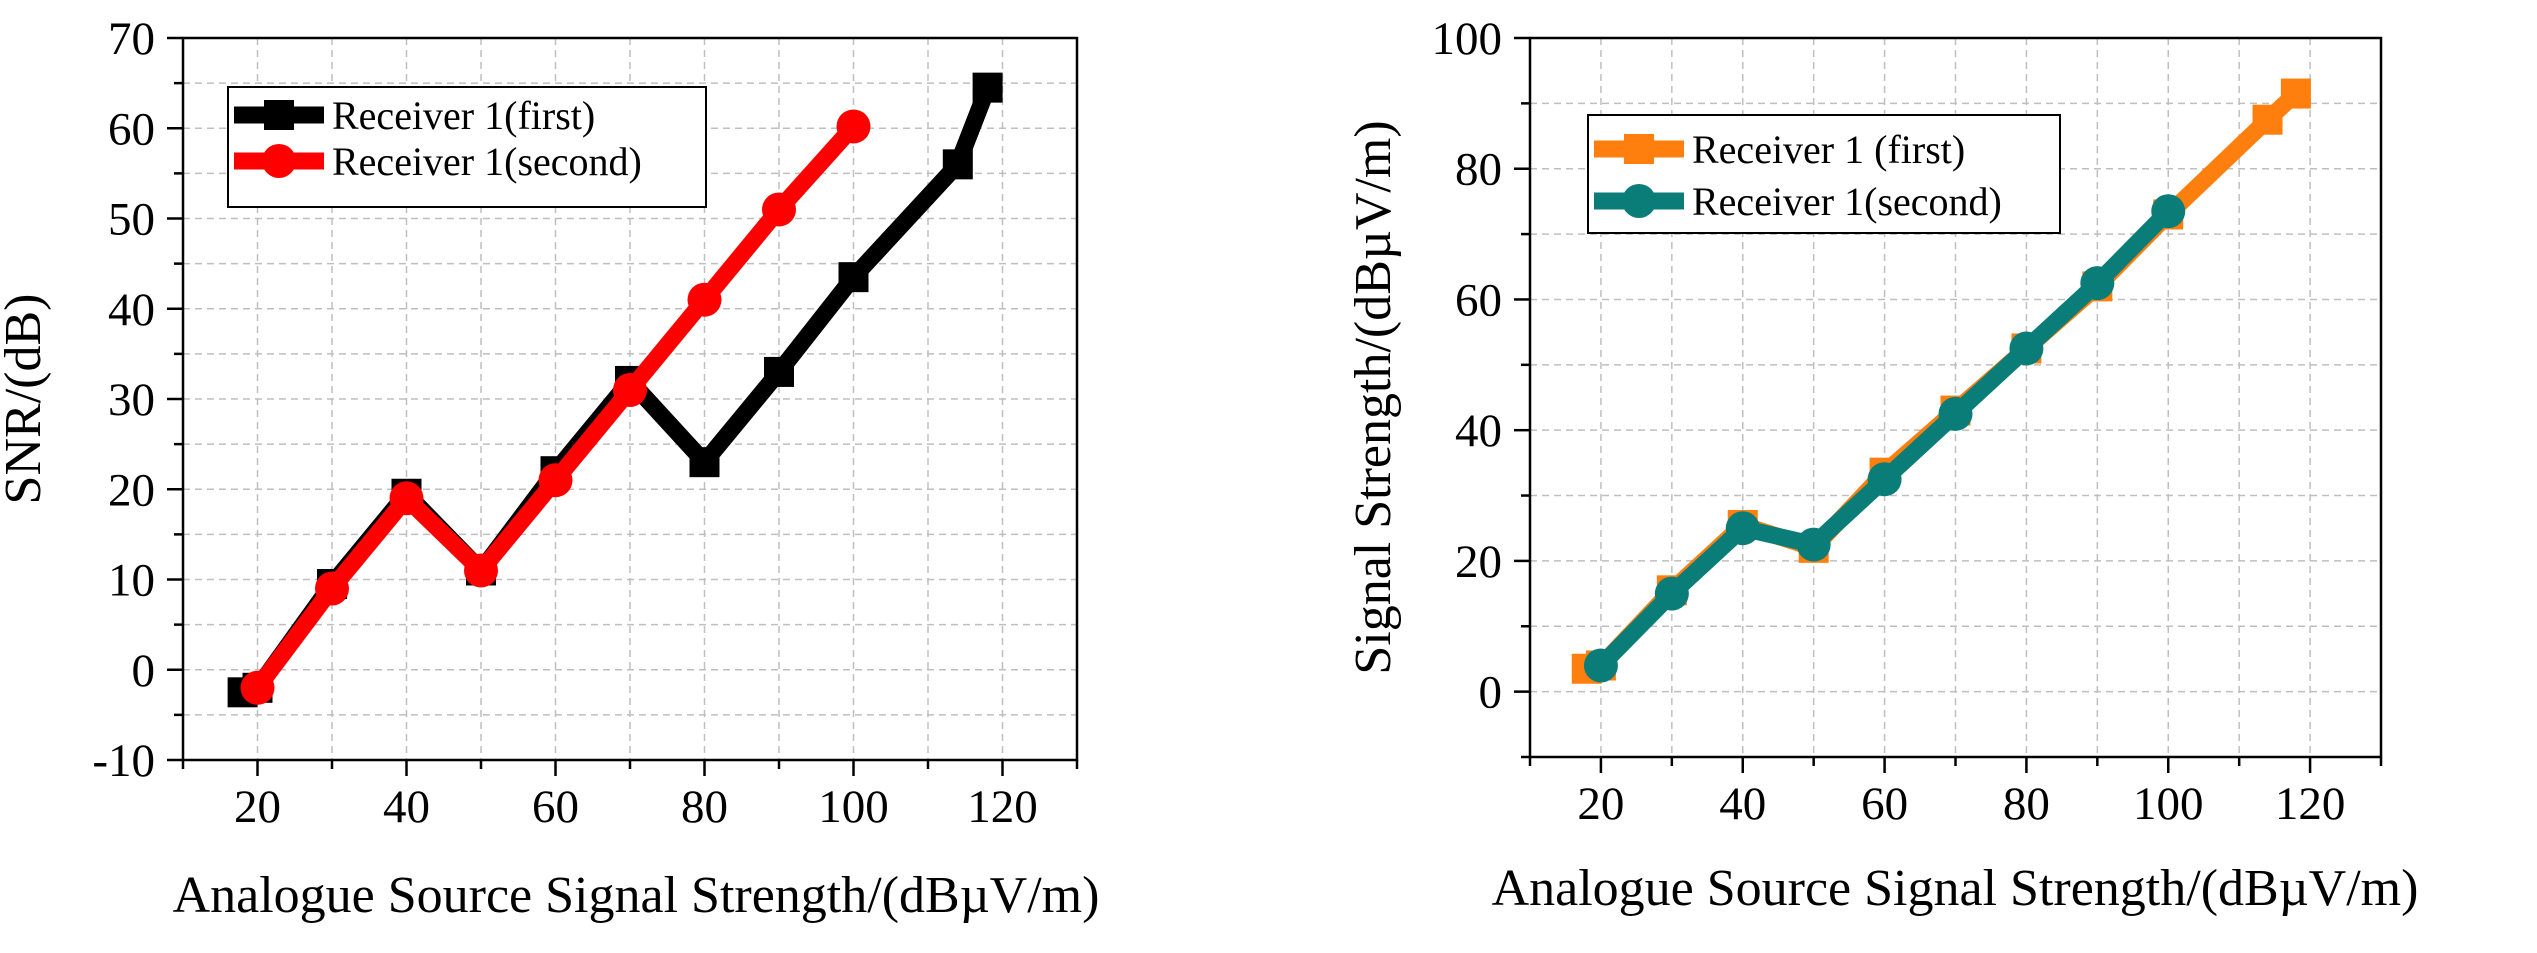  I want to click on legend: Receiver 1(first)Receiver 1(second), so click(467, 147).